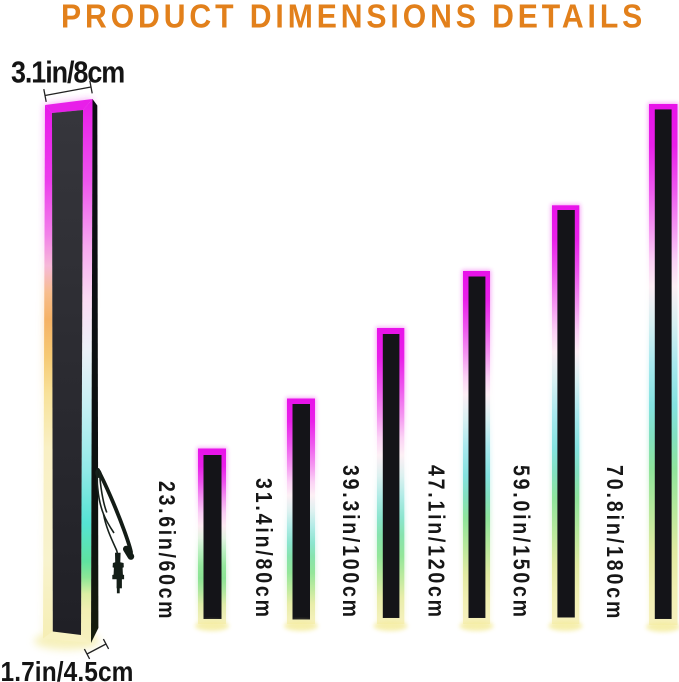 The height and width of the screenshot is (682, 679). What do you see at coordinates (353, 17) in the screenshot?
I see `svg-text: PRODUCT DIMENSIONS DETAILS` at bounding box center [353, 17].